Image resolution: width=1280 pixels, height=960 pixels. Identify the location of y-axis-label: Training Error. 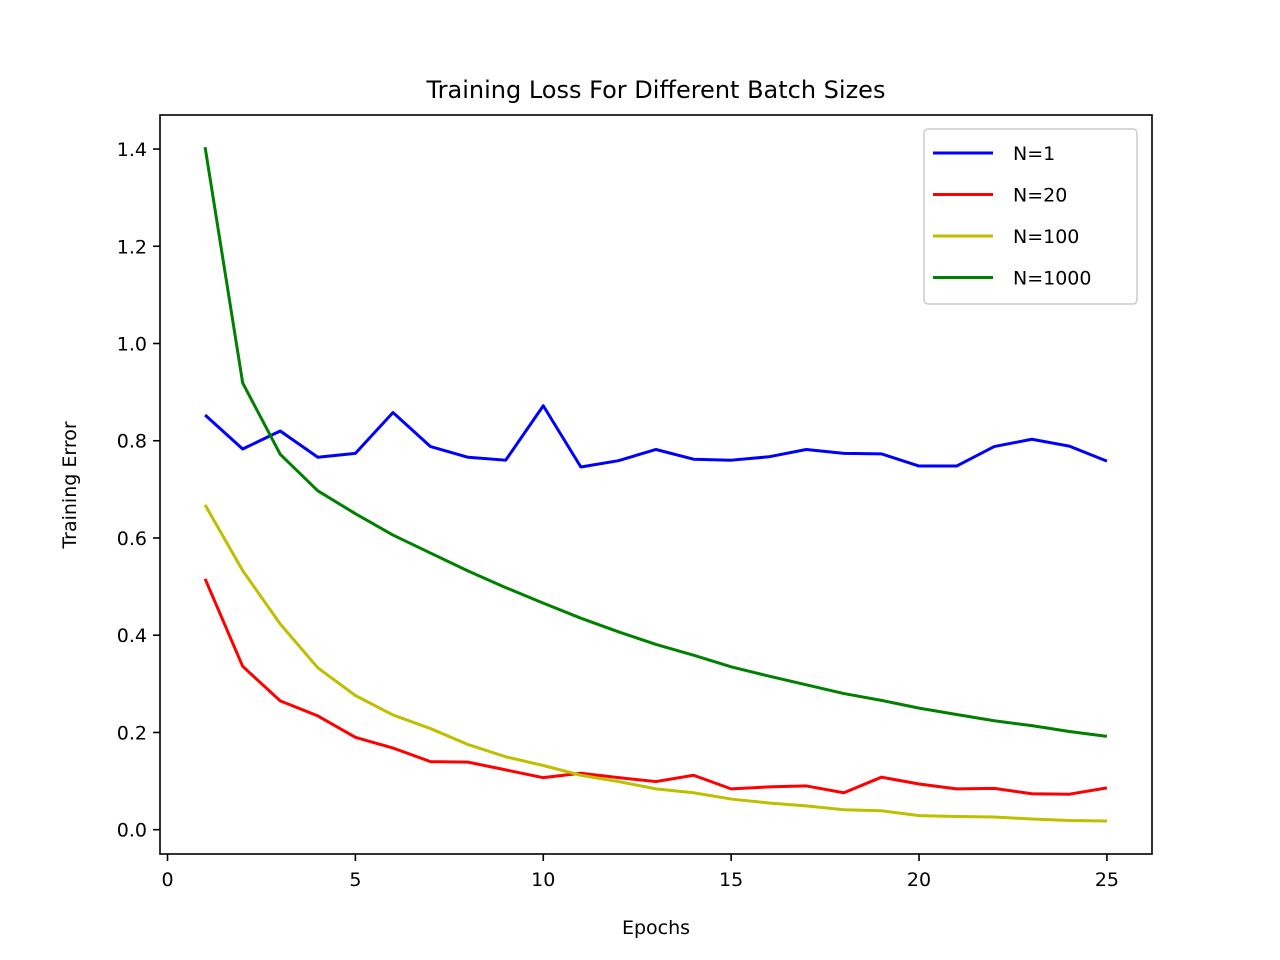
(70, 485).